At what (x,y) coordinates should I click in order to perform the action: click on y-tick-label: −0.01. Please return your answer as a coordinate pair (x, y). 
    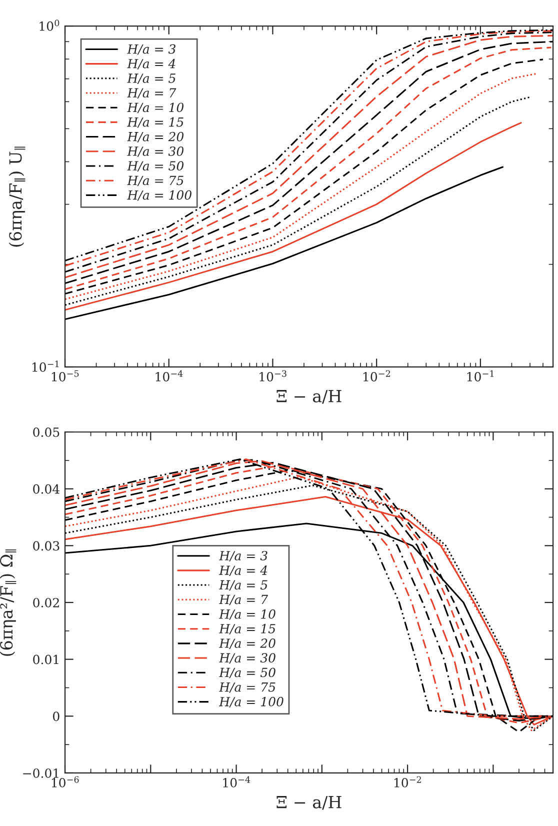
    Looking at the image, I should click on (40, 773).